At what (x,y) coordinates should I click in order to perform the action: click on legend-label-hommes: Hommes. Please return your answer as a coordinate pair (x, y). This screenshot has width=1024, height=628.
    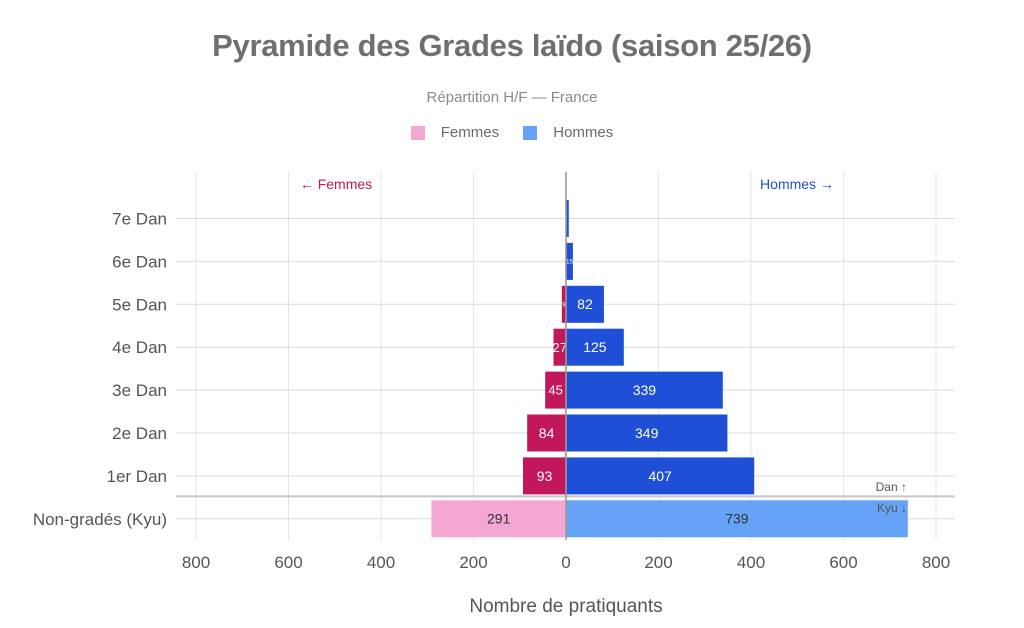
    Looking at the image, I should click on (583, 132).